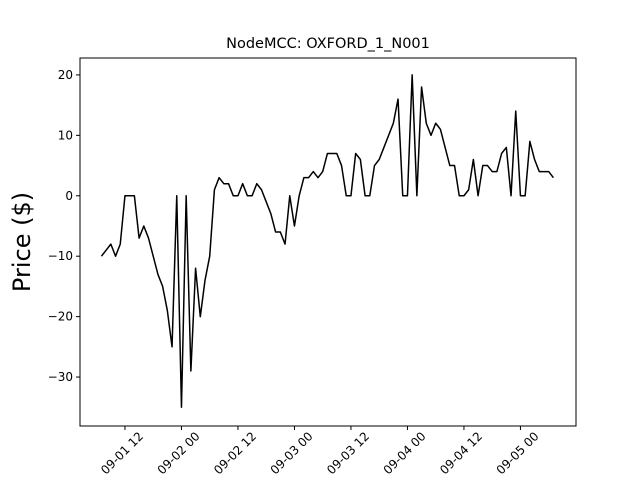 This screenshot has width=640, height=480. Describe the element at coordinates (348, 453) in the screenshot. I see `x-tick-label: 09-03 12` at that location.